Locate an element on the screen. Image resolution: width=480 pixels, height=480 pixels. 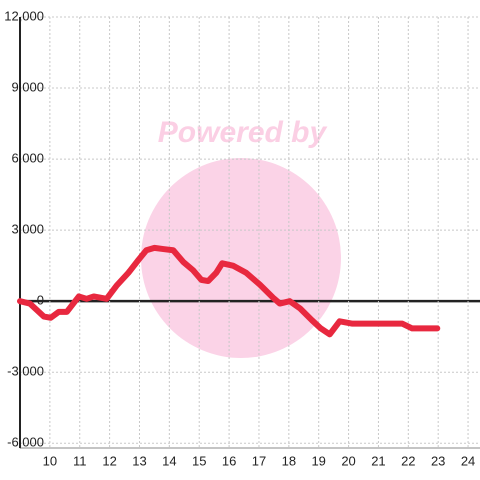
x-tick-label: 11 is located at coordinates (80, 460).